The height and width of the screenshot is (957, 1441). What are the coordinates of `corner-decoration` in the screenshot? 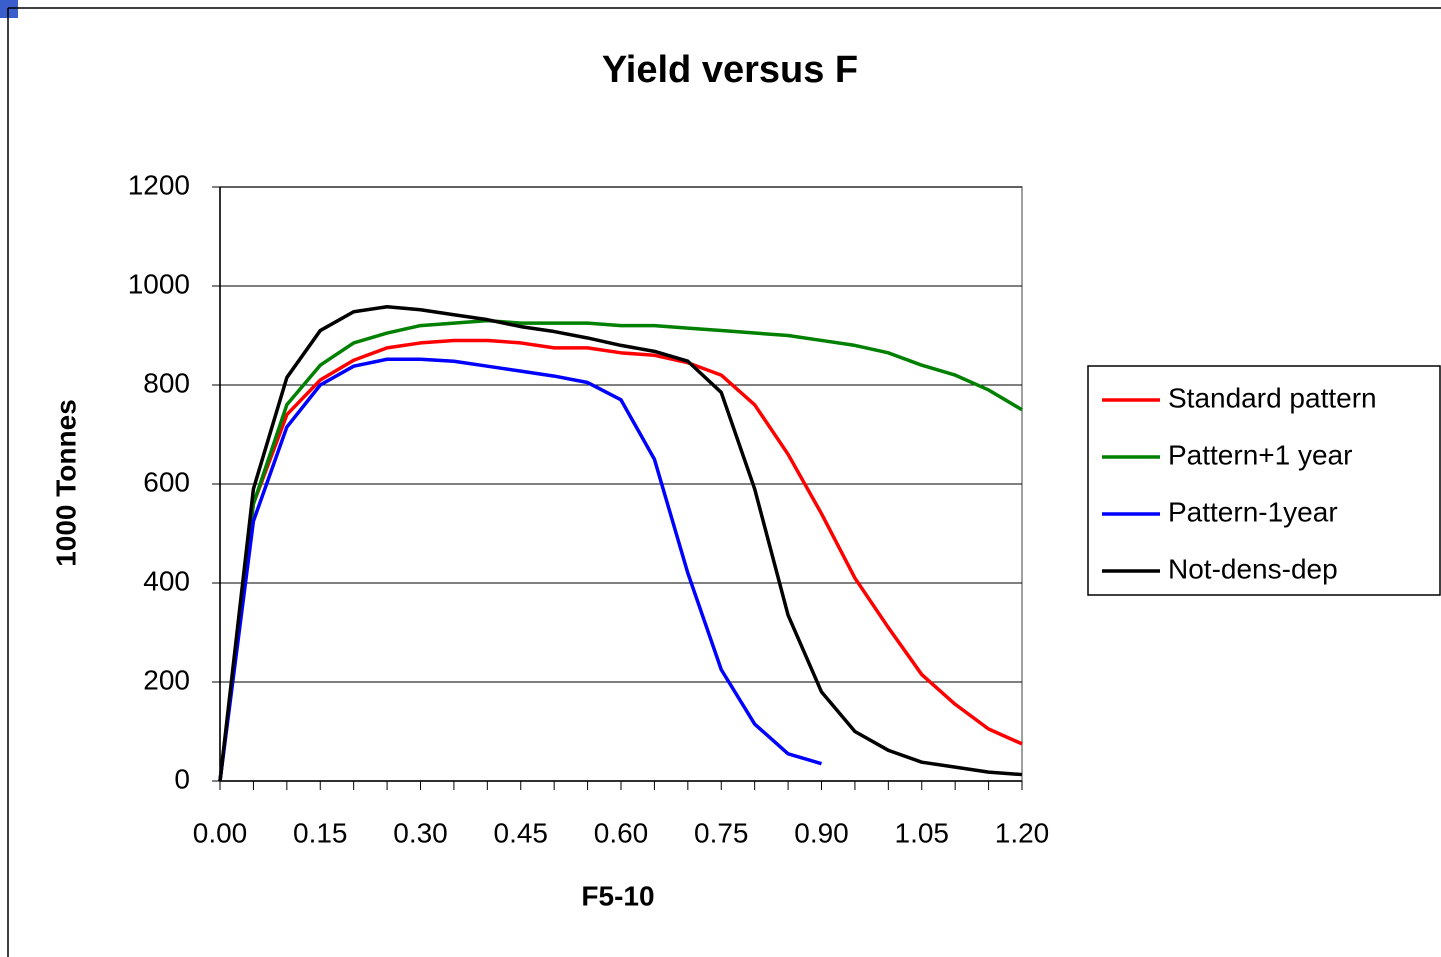 It's located at (9, 9).